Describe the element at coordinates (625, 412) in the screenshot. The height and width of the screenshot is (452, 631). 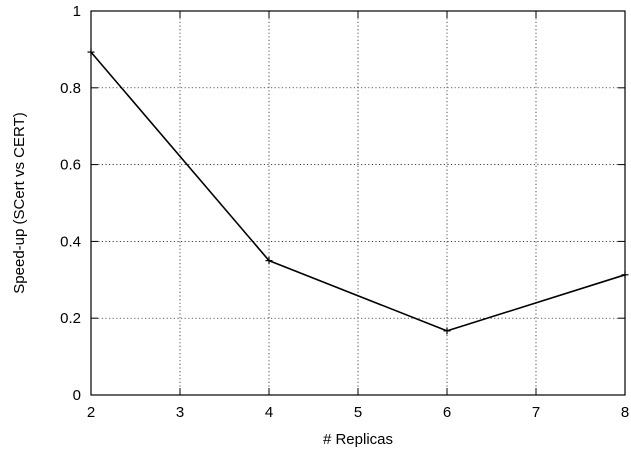
I see `x-tick-label: 8` at that location.